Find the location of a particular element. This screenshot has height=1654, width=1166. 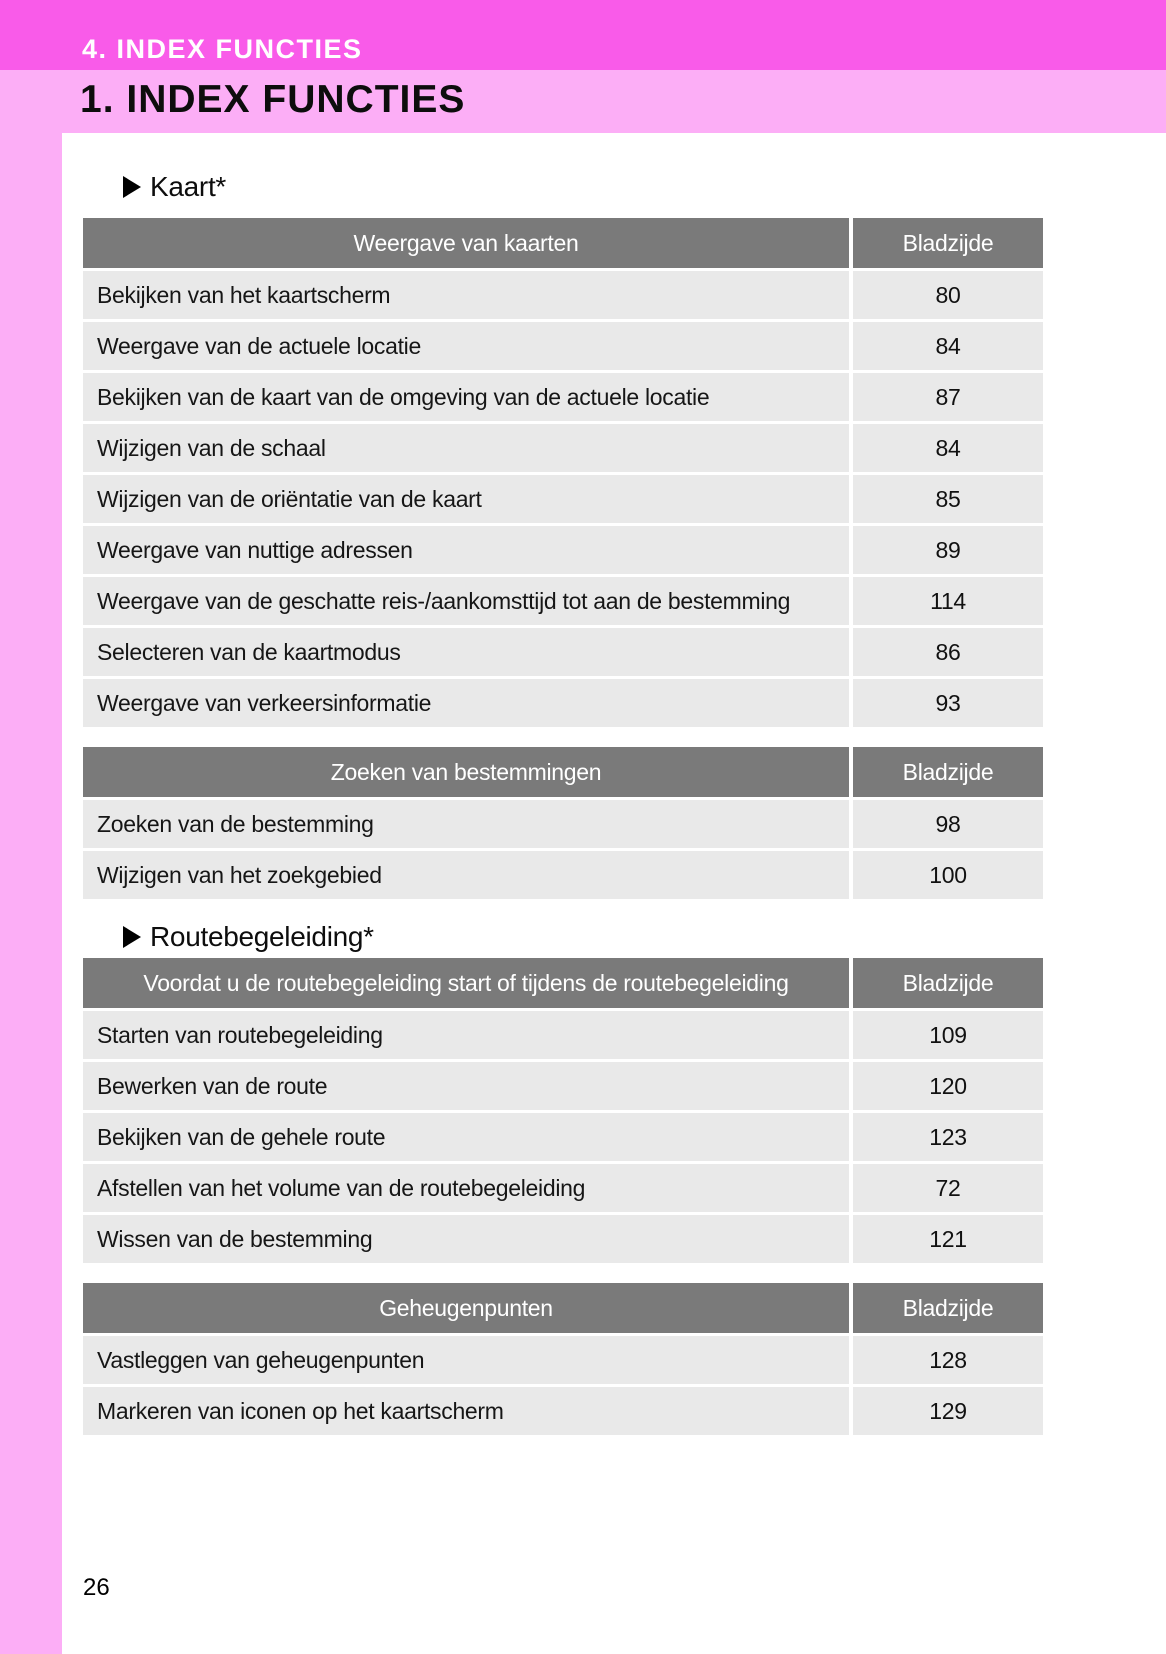

row-label-cell: Selecteren van de kaartmodus is located at coordinates (466, 652).